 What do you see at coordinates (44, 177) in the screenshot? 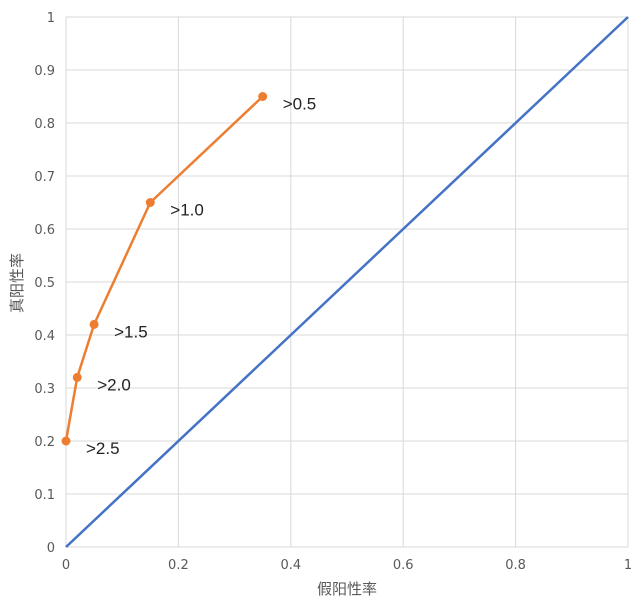
I see `y-tick-label: 0.7` at bounding box center [44, 177].